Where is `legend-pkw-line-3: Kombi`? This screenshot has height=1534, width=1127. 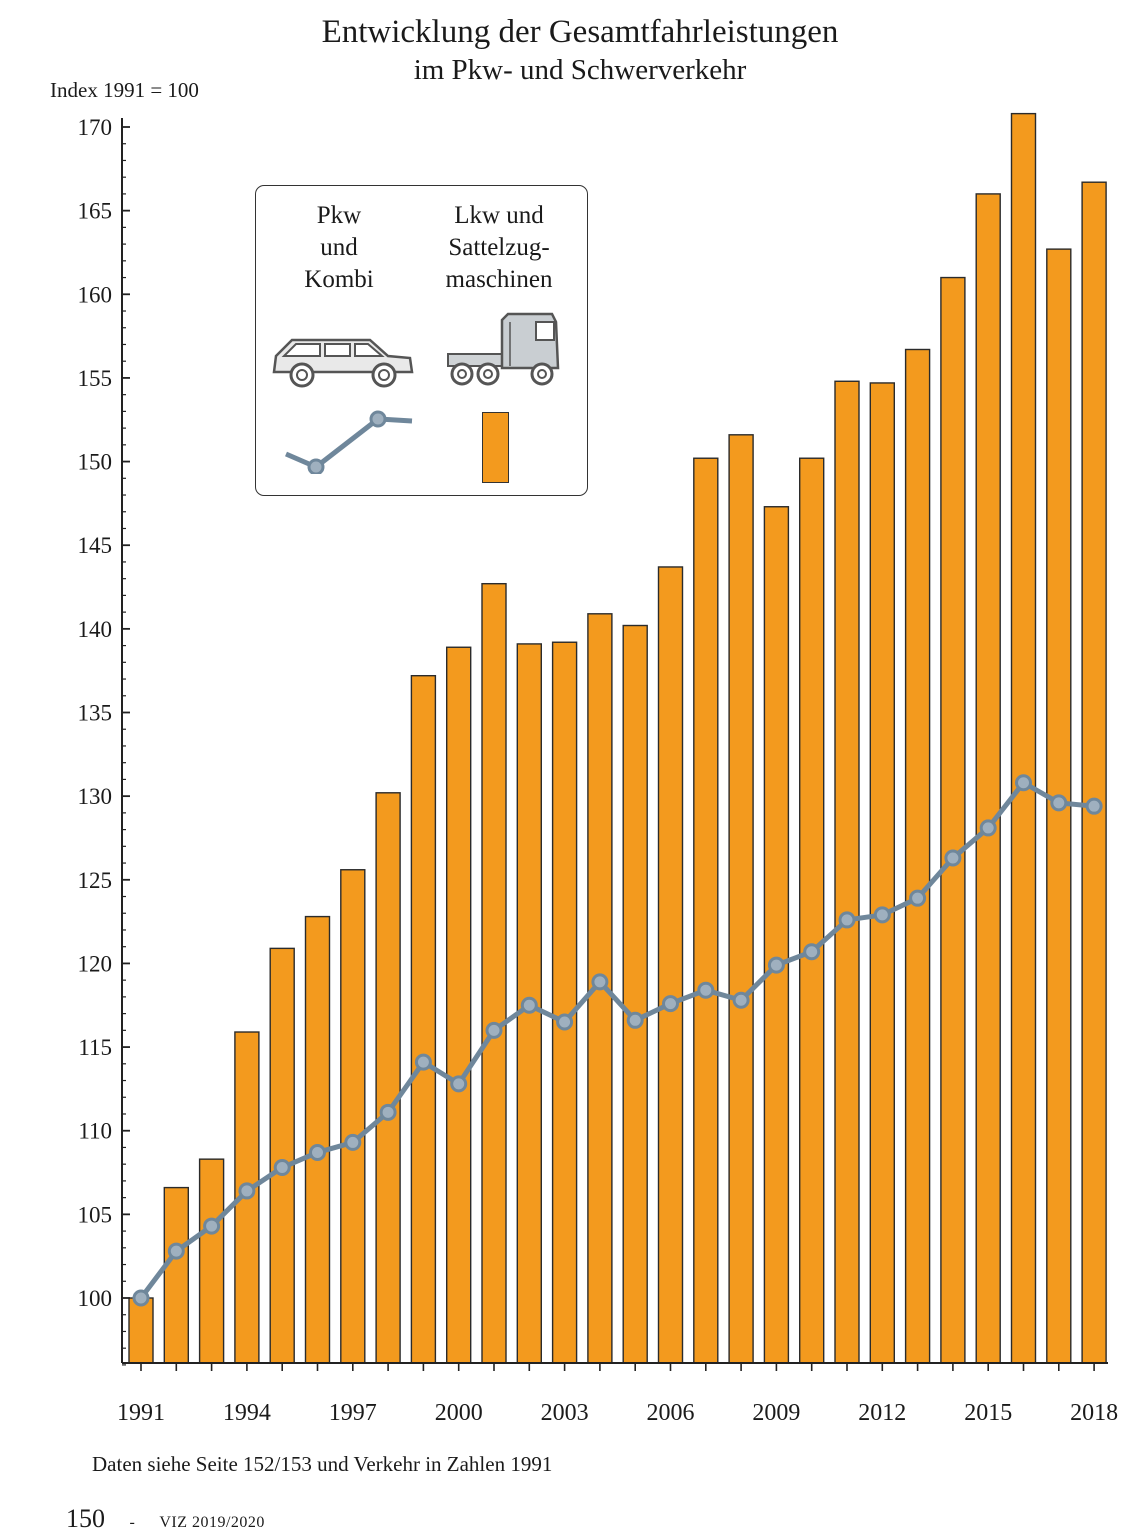 legend-pkw-line-3: Kombi is located at coordinates (339, 279).